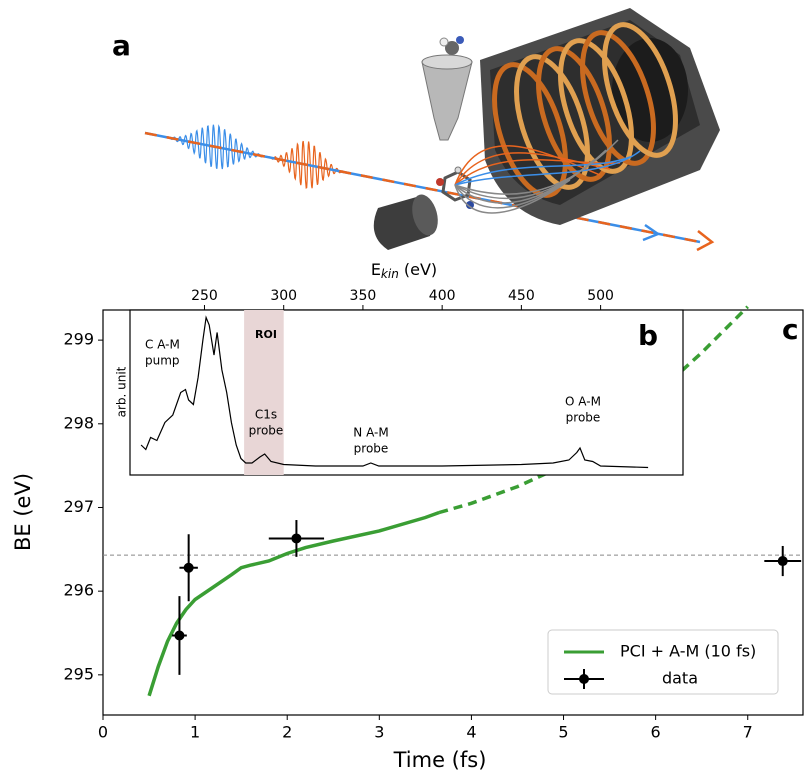 The width and height of the screenshot is (804, 773). What do you see at coordinates (376, 269) in the screenshot?
I see `label-part: E` at bounding box center [376, 269].